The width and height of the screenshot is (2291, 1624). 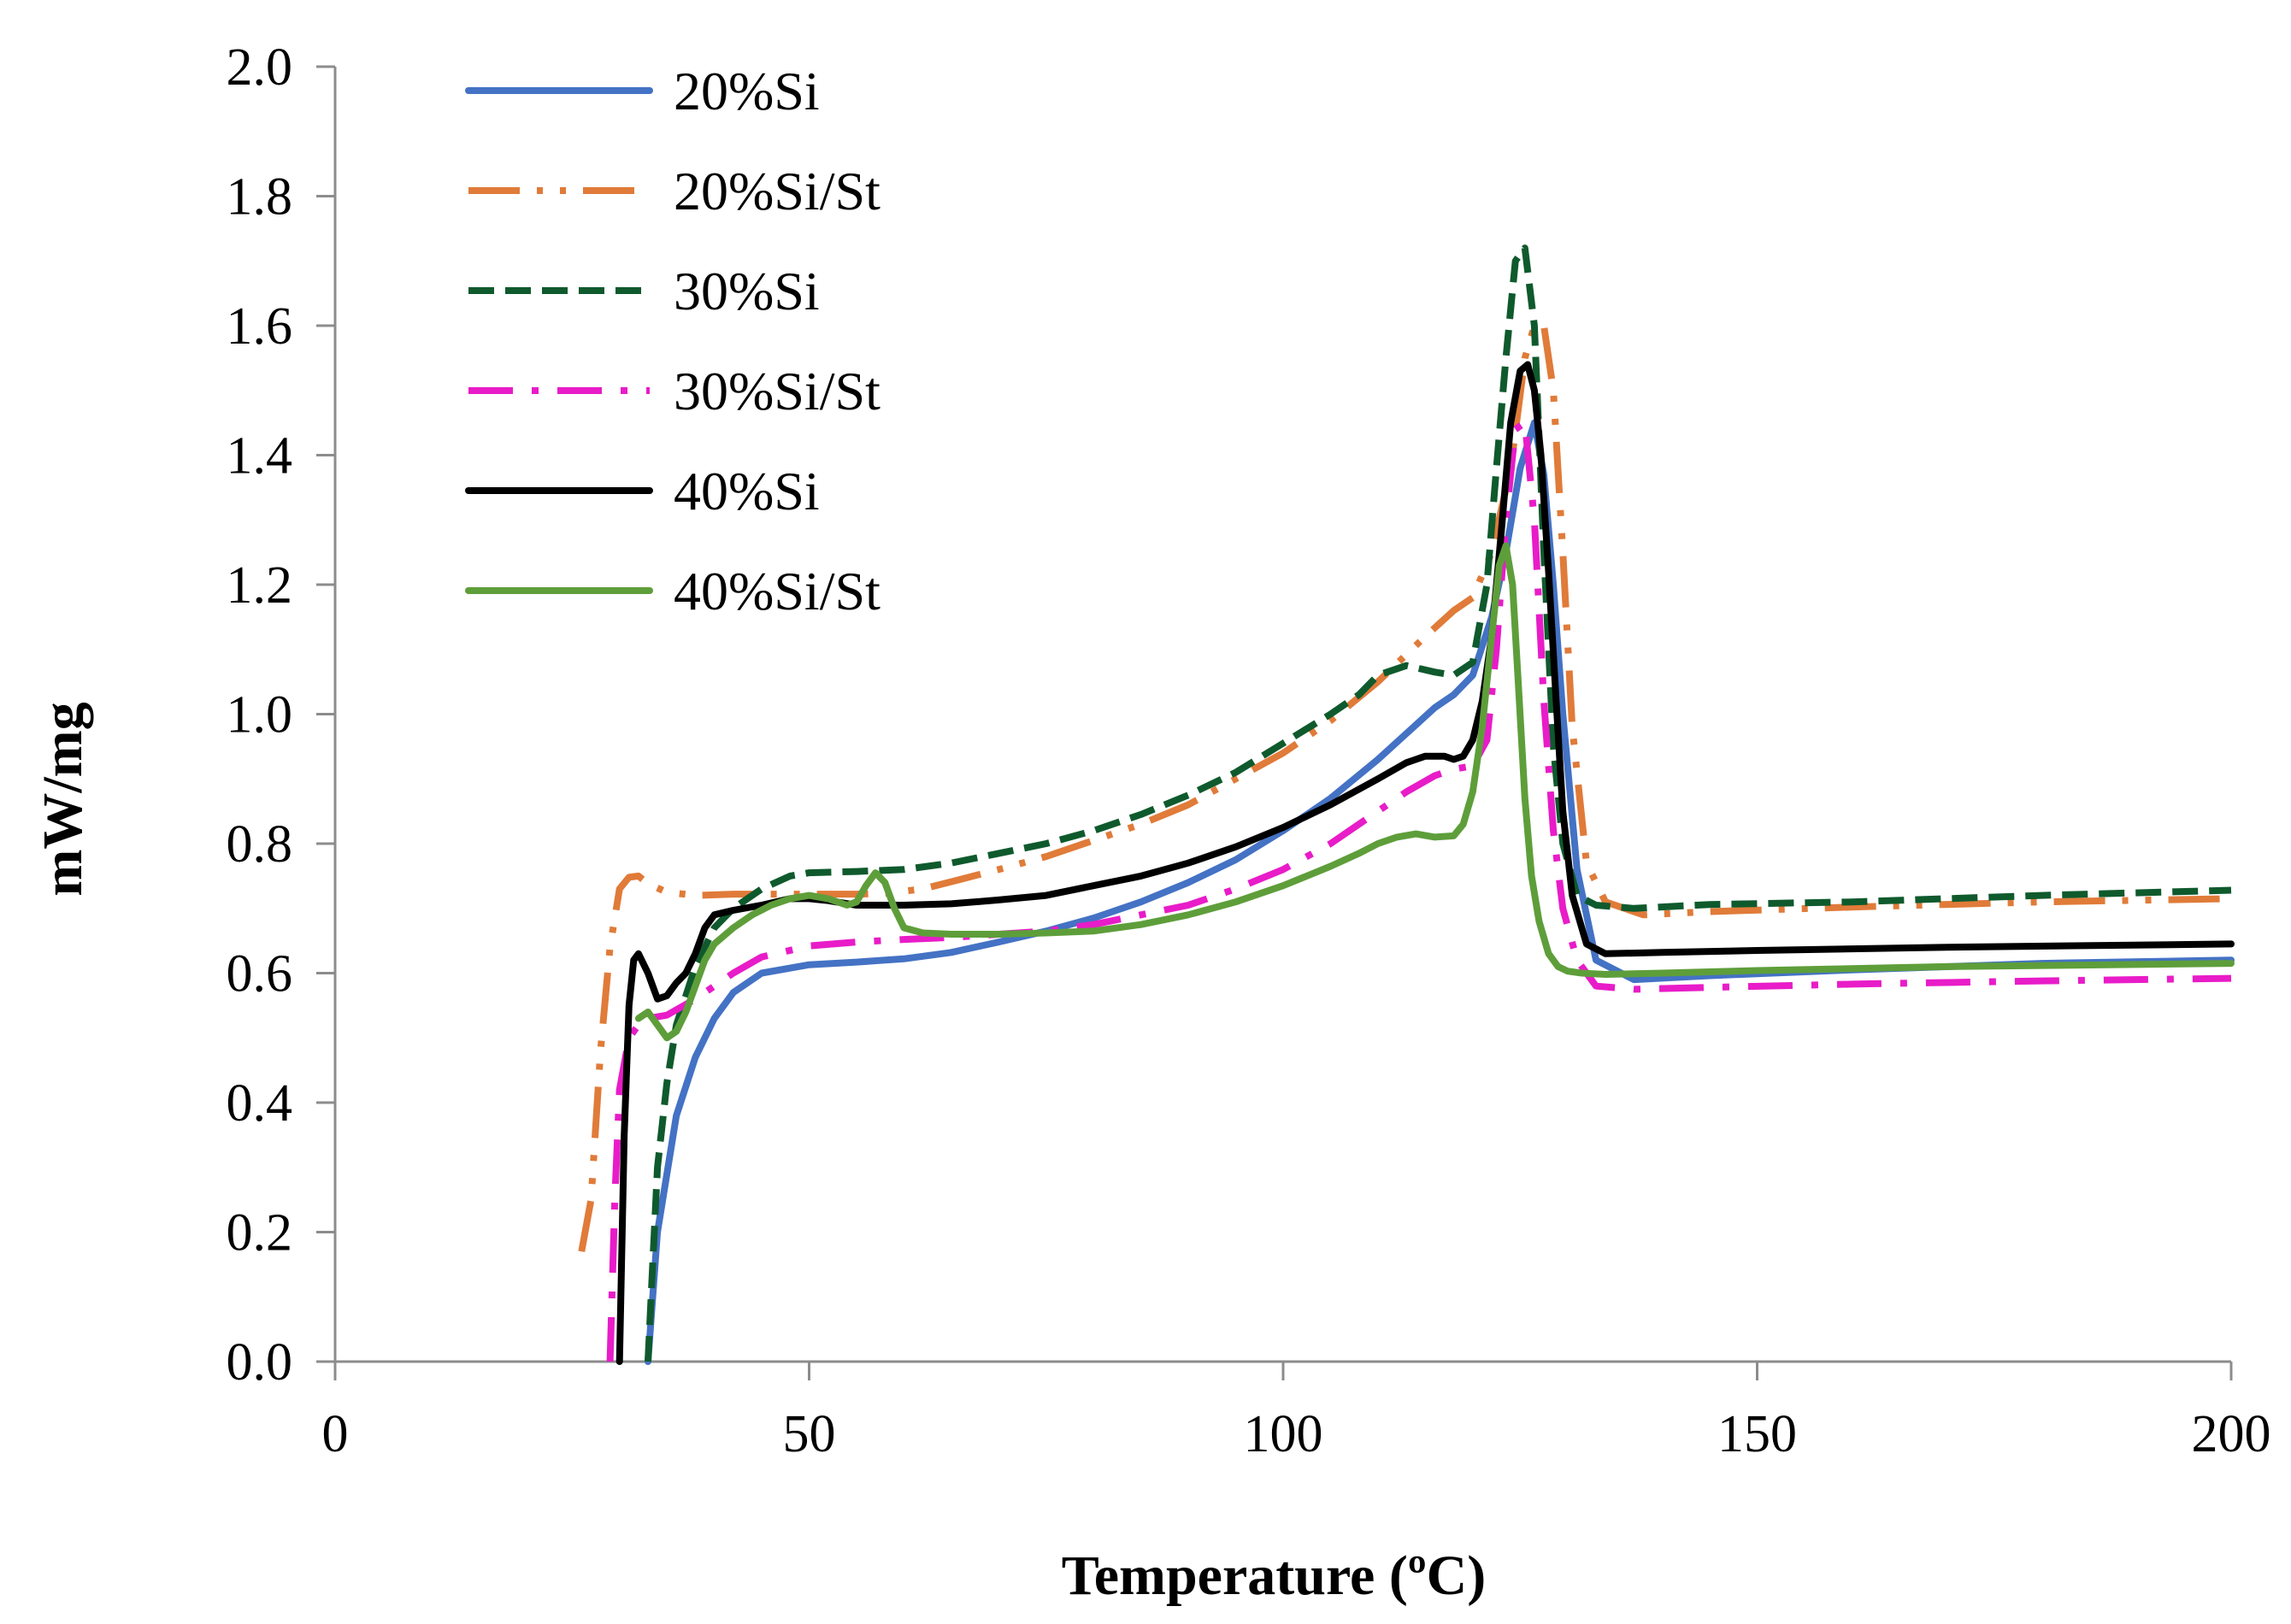 What do you see at coordinates (260, 456) in the screenshot?
I see `y-tick-label: 1.4` at bounding box center [260, 456].